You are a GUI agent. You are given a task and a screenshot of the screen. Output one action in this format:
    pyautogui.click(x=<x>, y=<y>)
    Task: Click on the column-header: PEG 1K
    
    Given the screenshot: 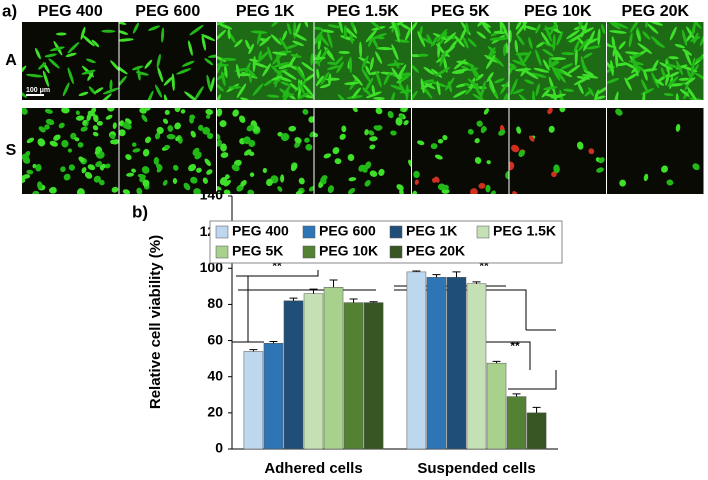 What is the action you would take?
    pyautogui.click(x=265, y=11)
    